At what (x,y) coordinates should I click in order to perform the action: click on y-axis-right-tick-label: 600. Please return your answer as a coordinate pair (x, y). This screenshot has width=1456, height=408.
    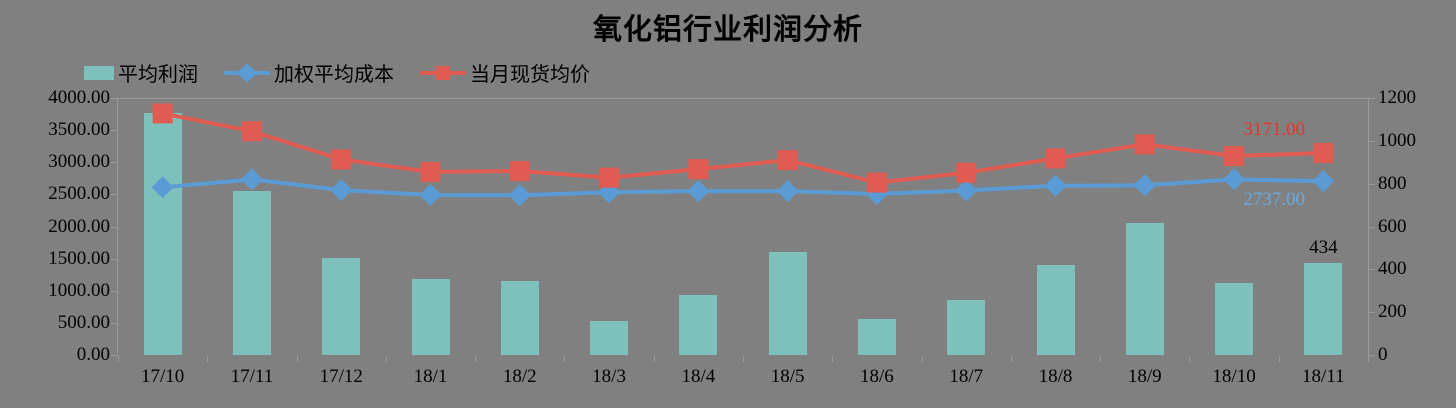
    Looking at the image, I should click on (1392, 226).